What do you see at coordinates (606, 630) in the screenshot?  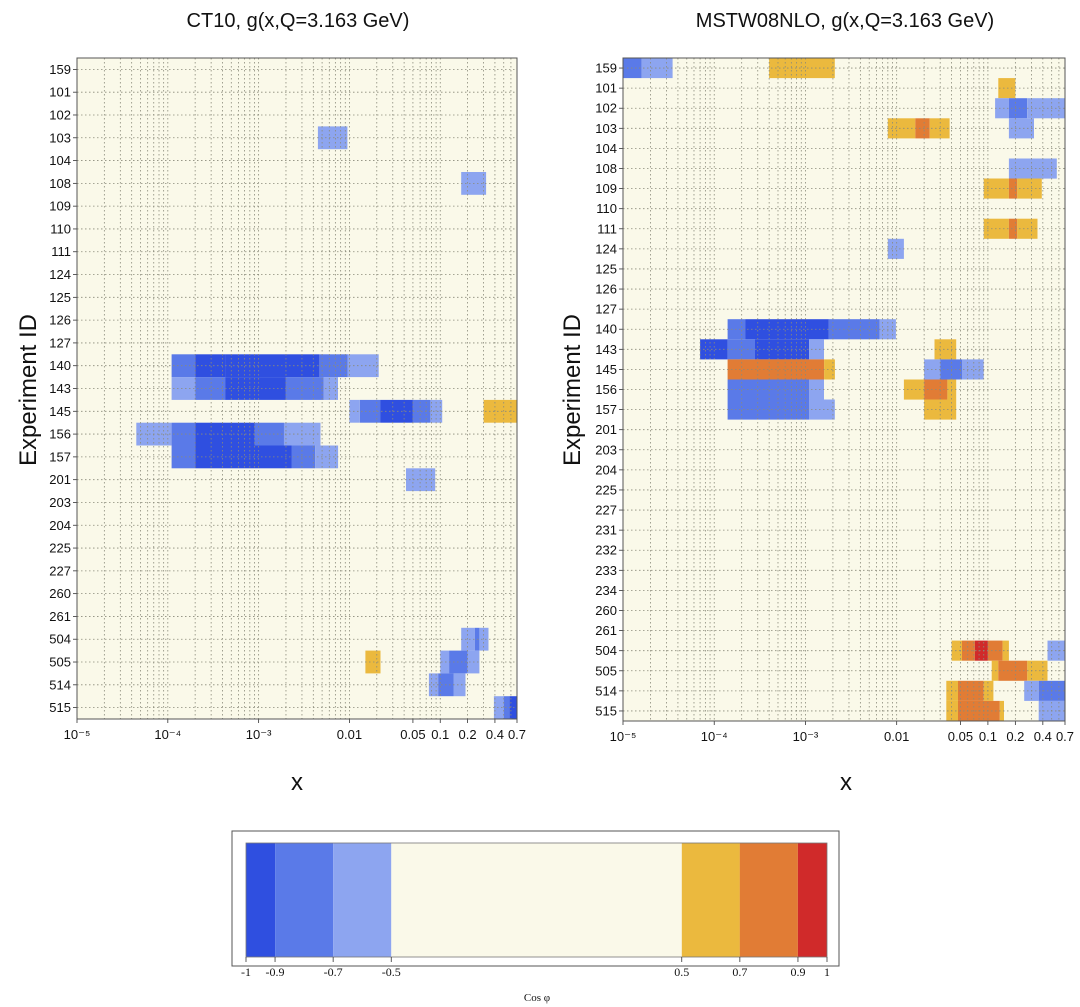 I see `row-tick-label: 261` at bounding box center [606, 630].